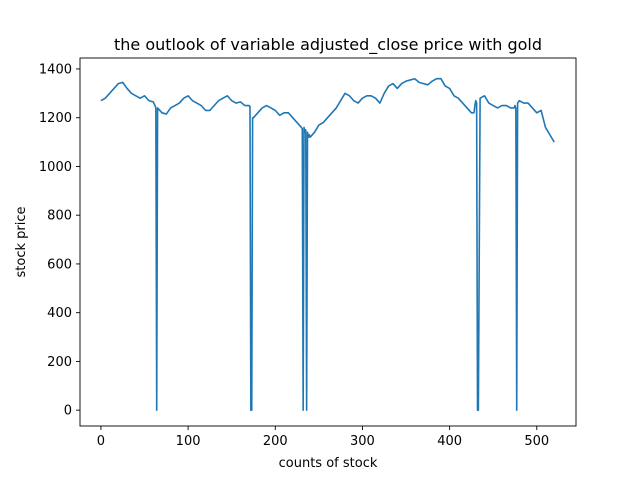 The height and width of the screenshot is (484, 640). I want to click on x-tick-label: 400, so click(449, 441).